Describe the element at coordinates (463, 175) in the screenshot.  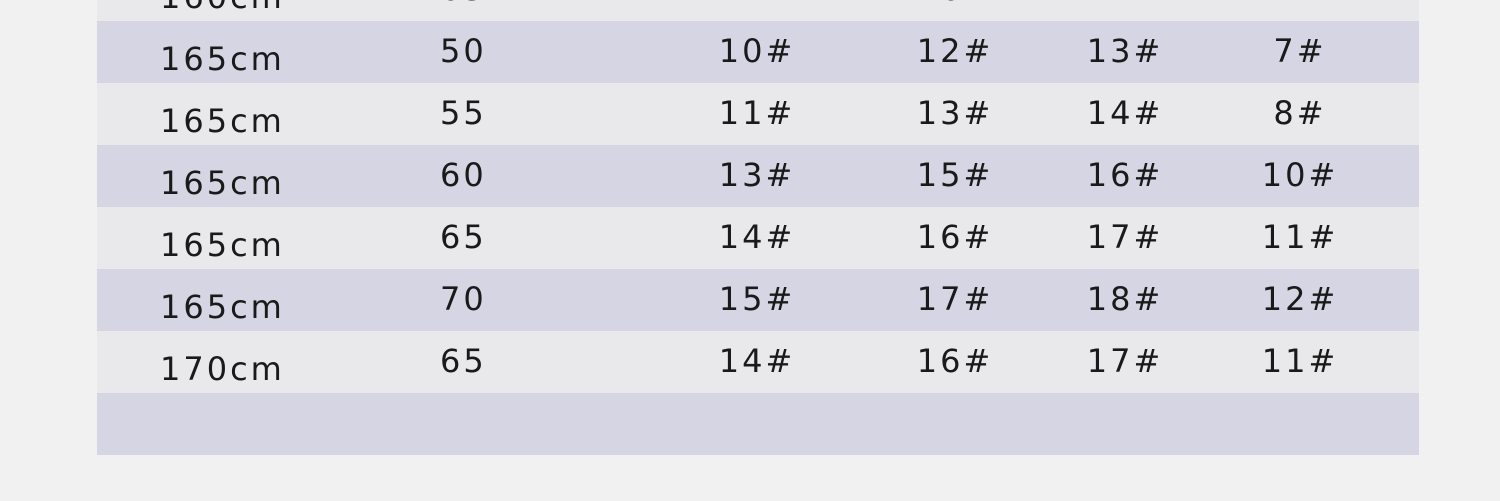
I see `table-cell: 60` at that location.